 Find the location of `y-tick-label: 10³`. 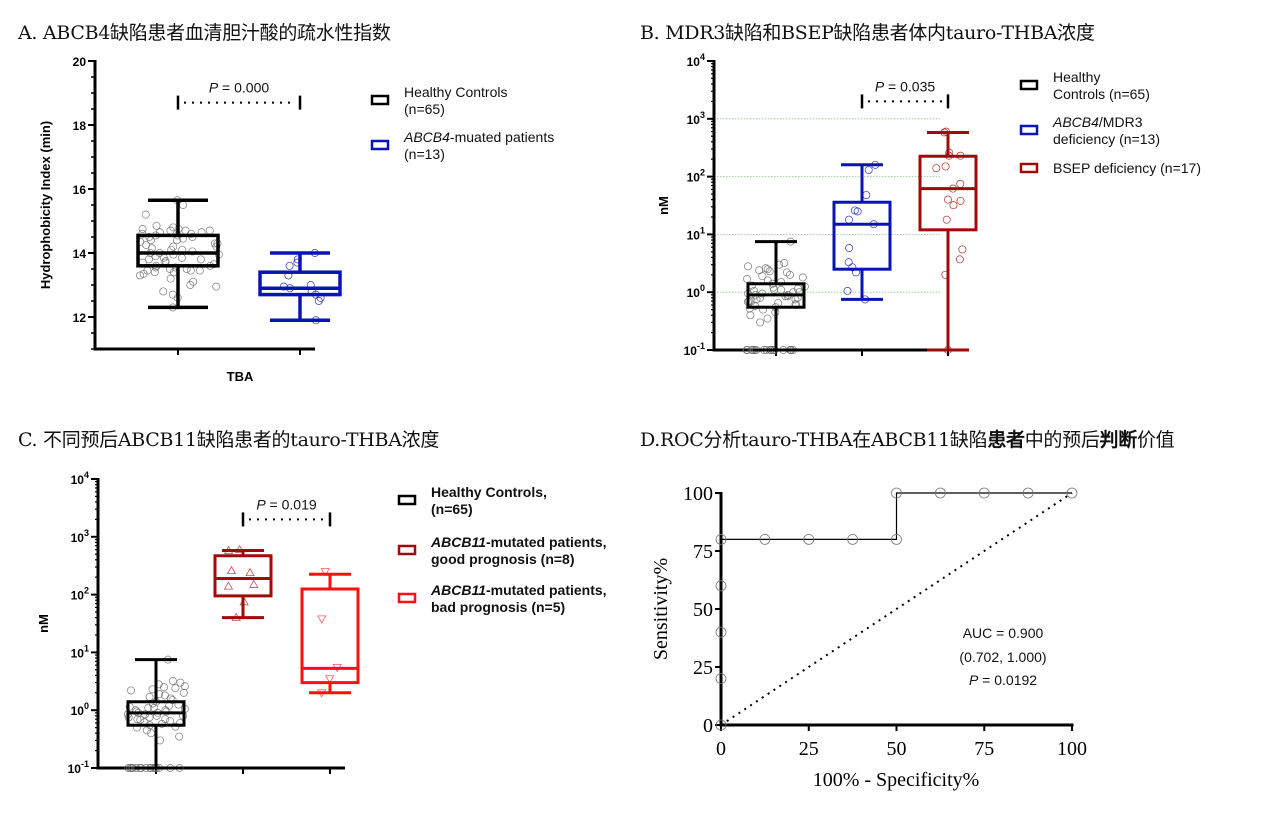

y-tick-label: 10³ is located at coordinates (80, 536).